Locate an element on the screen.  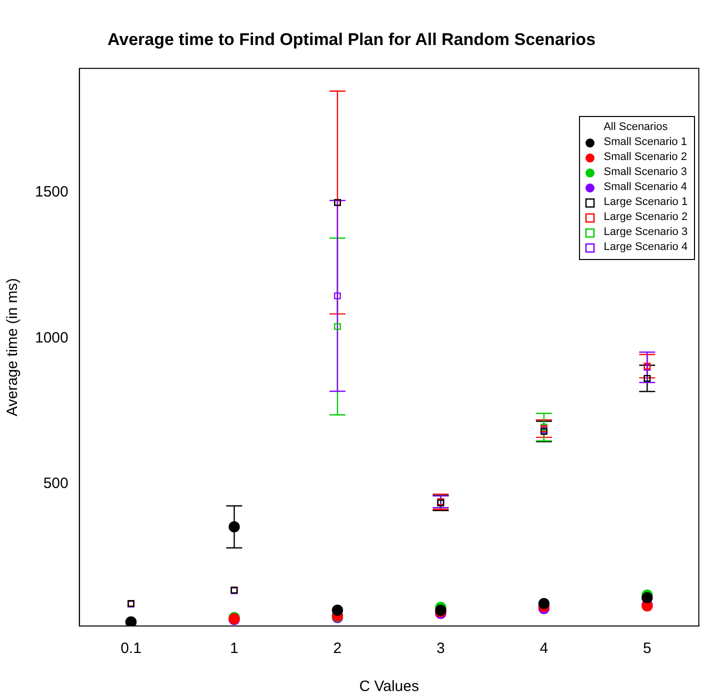
y-tick-label: 1500 is located at coordinates (51, 191).